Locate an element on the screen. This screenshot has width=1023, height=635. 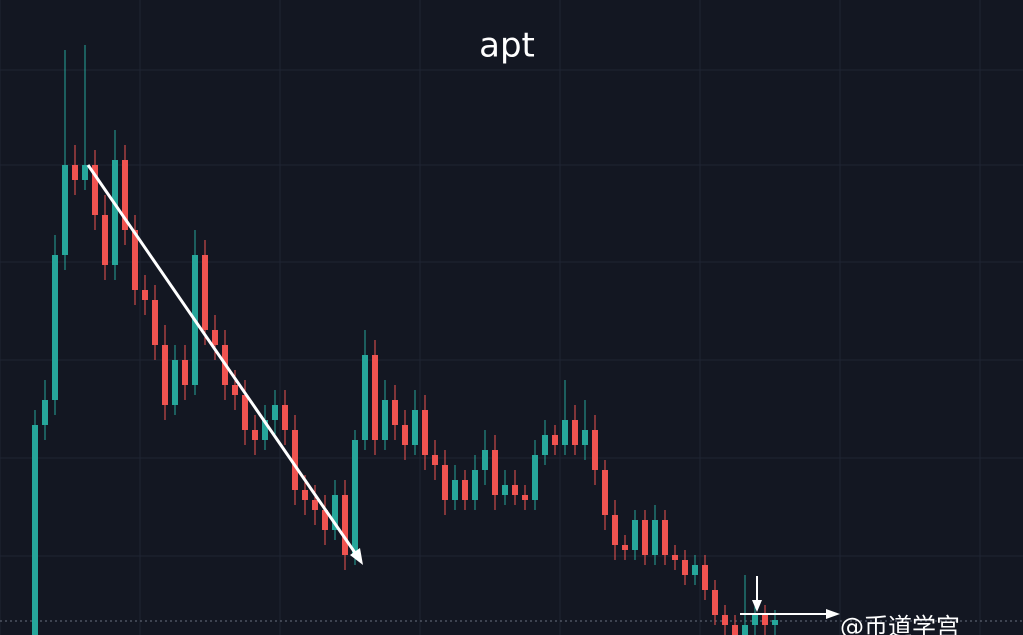
chart-title: apt is located at coordinates (507, 46).